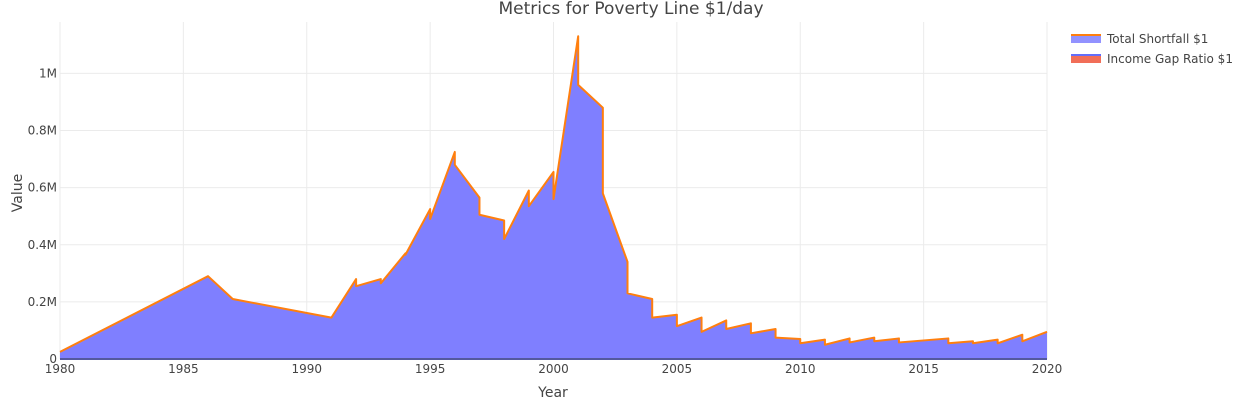  What do you see at coordinates (60, 369) in the screenshot?
I see `x-tick-label: 1980` at bounding box center [60, 369].